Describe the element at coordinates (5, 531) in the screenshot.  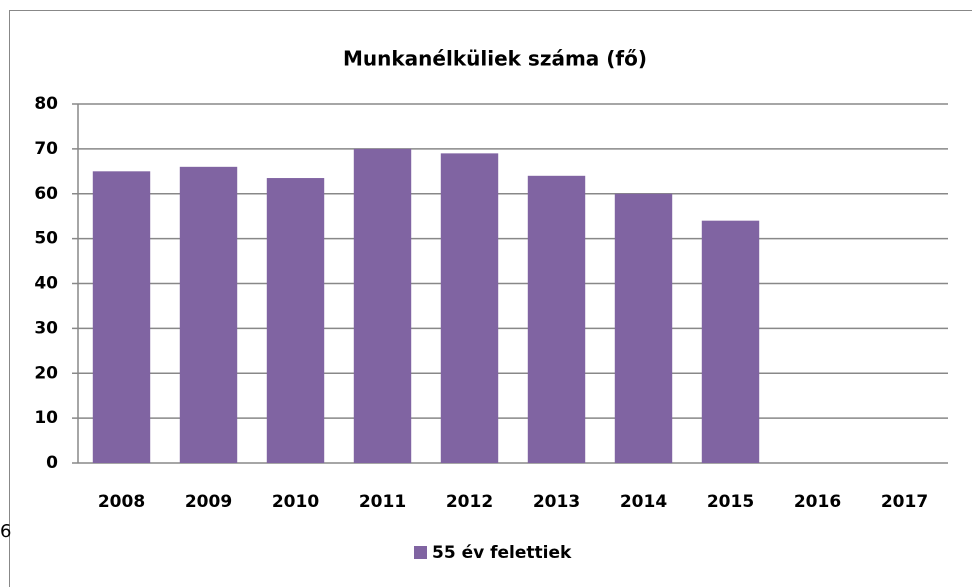
I see `page-fragment: 6` at that location.